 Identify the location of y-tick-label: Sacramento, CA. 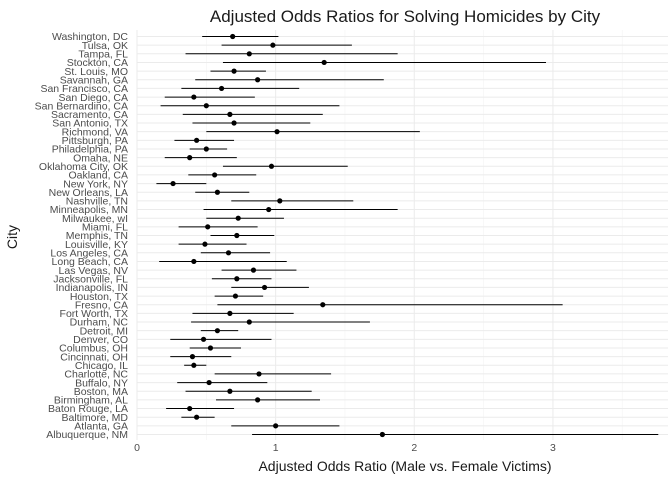
(89, 115).